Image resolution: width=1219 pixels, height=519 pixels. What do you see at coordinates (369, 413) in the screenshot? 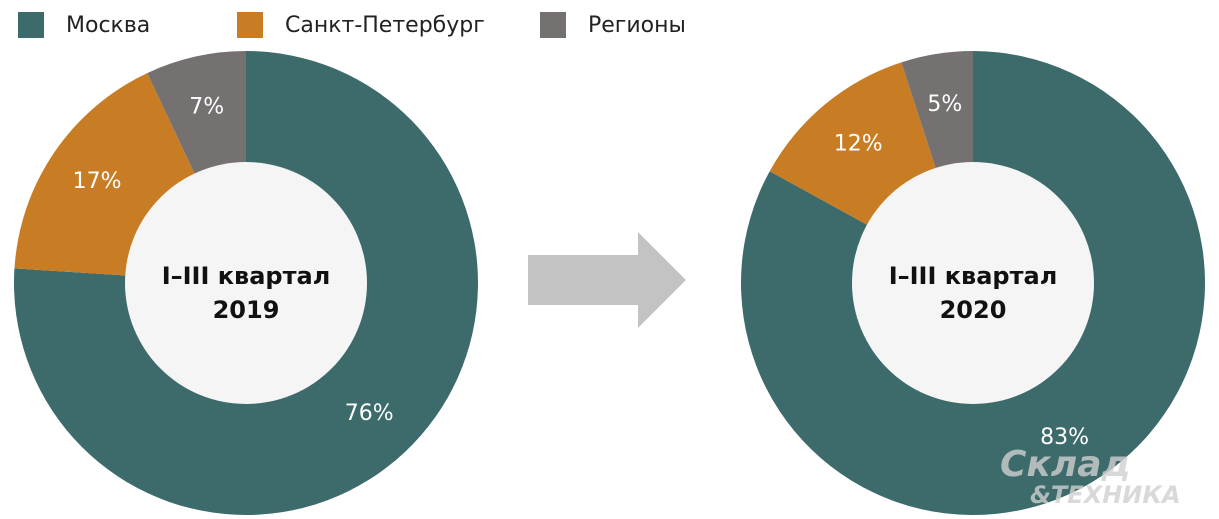
I see `value-label: 76%` at bounding box center [369, 413].